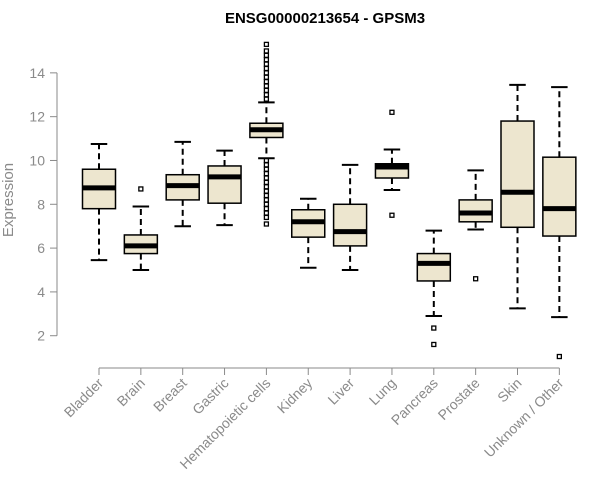  I want to click on x-tick-label: Brain, so click(131, 392).